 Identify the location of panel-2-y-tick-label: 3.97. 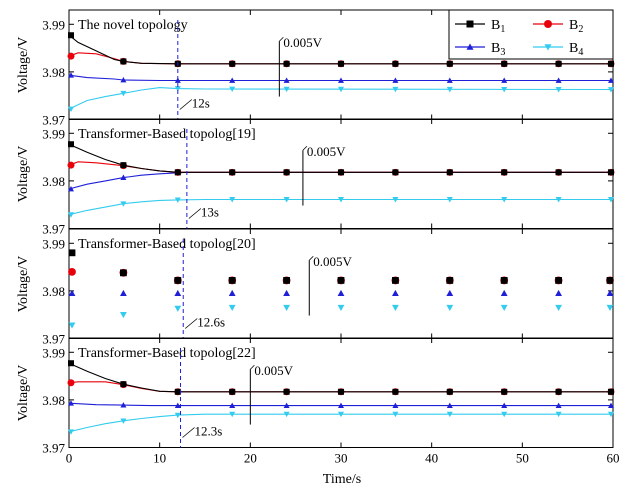
(53, 229).